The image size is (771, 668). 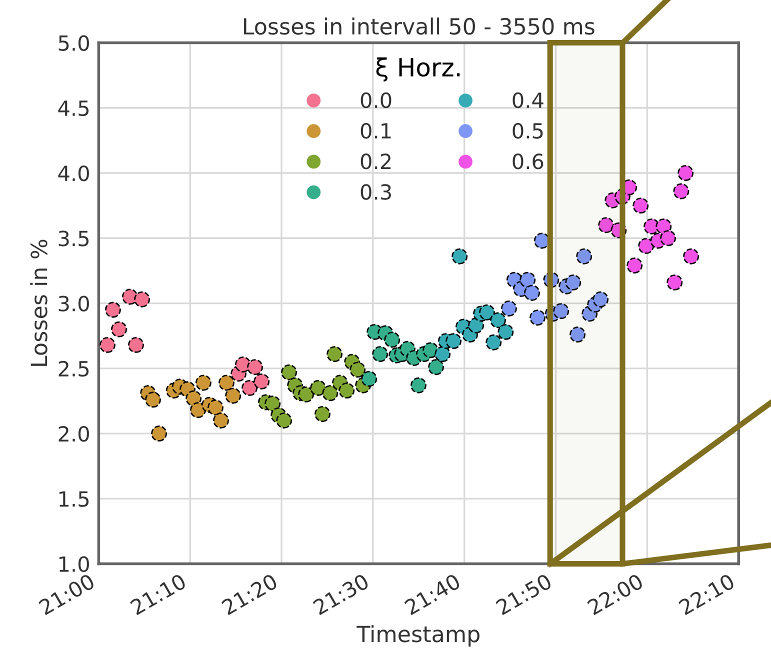 I want to click on legend-title: ξ Horz., so click(x=418, y=69).